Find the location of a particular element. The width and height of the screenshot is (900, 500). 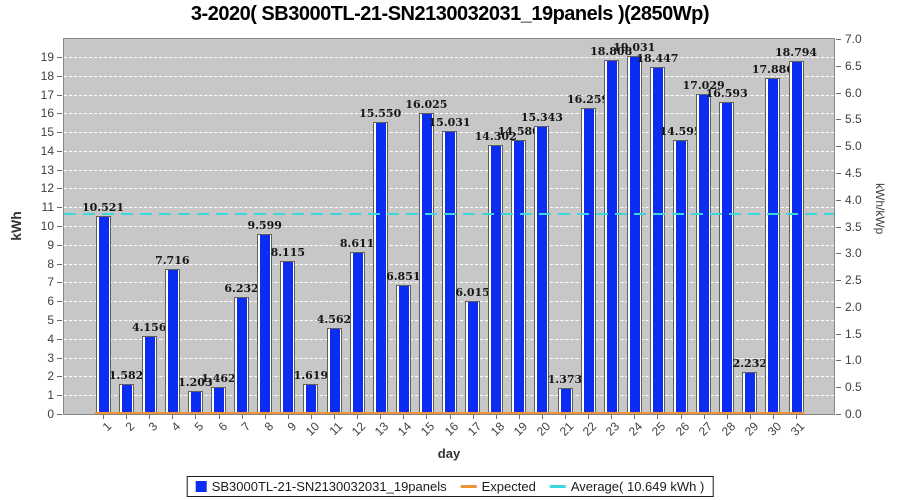

x-axis-tick-label: 24 is located at coordinates (636, 429).